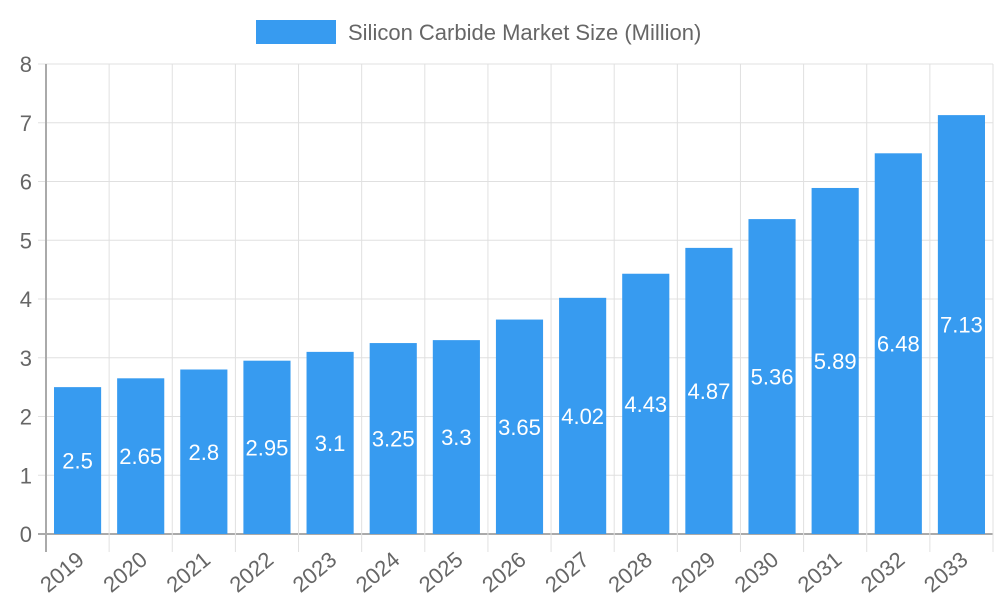  I want to click on x-tick-label: 2030, so click(757, 572).